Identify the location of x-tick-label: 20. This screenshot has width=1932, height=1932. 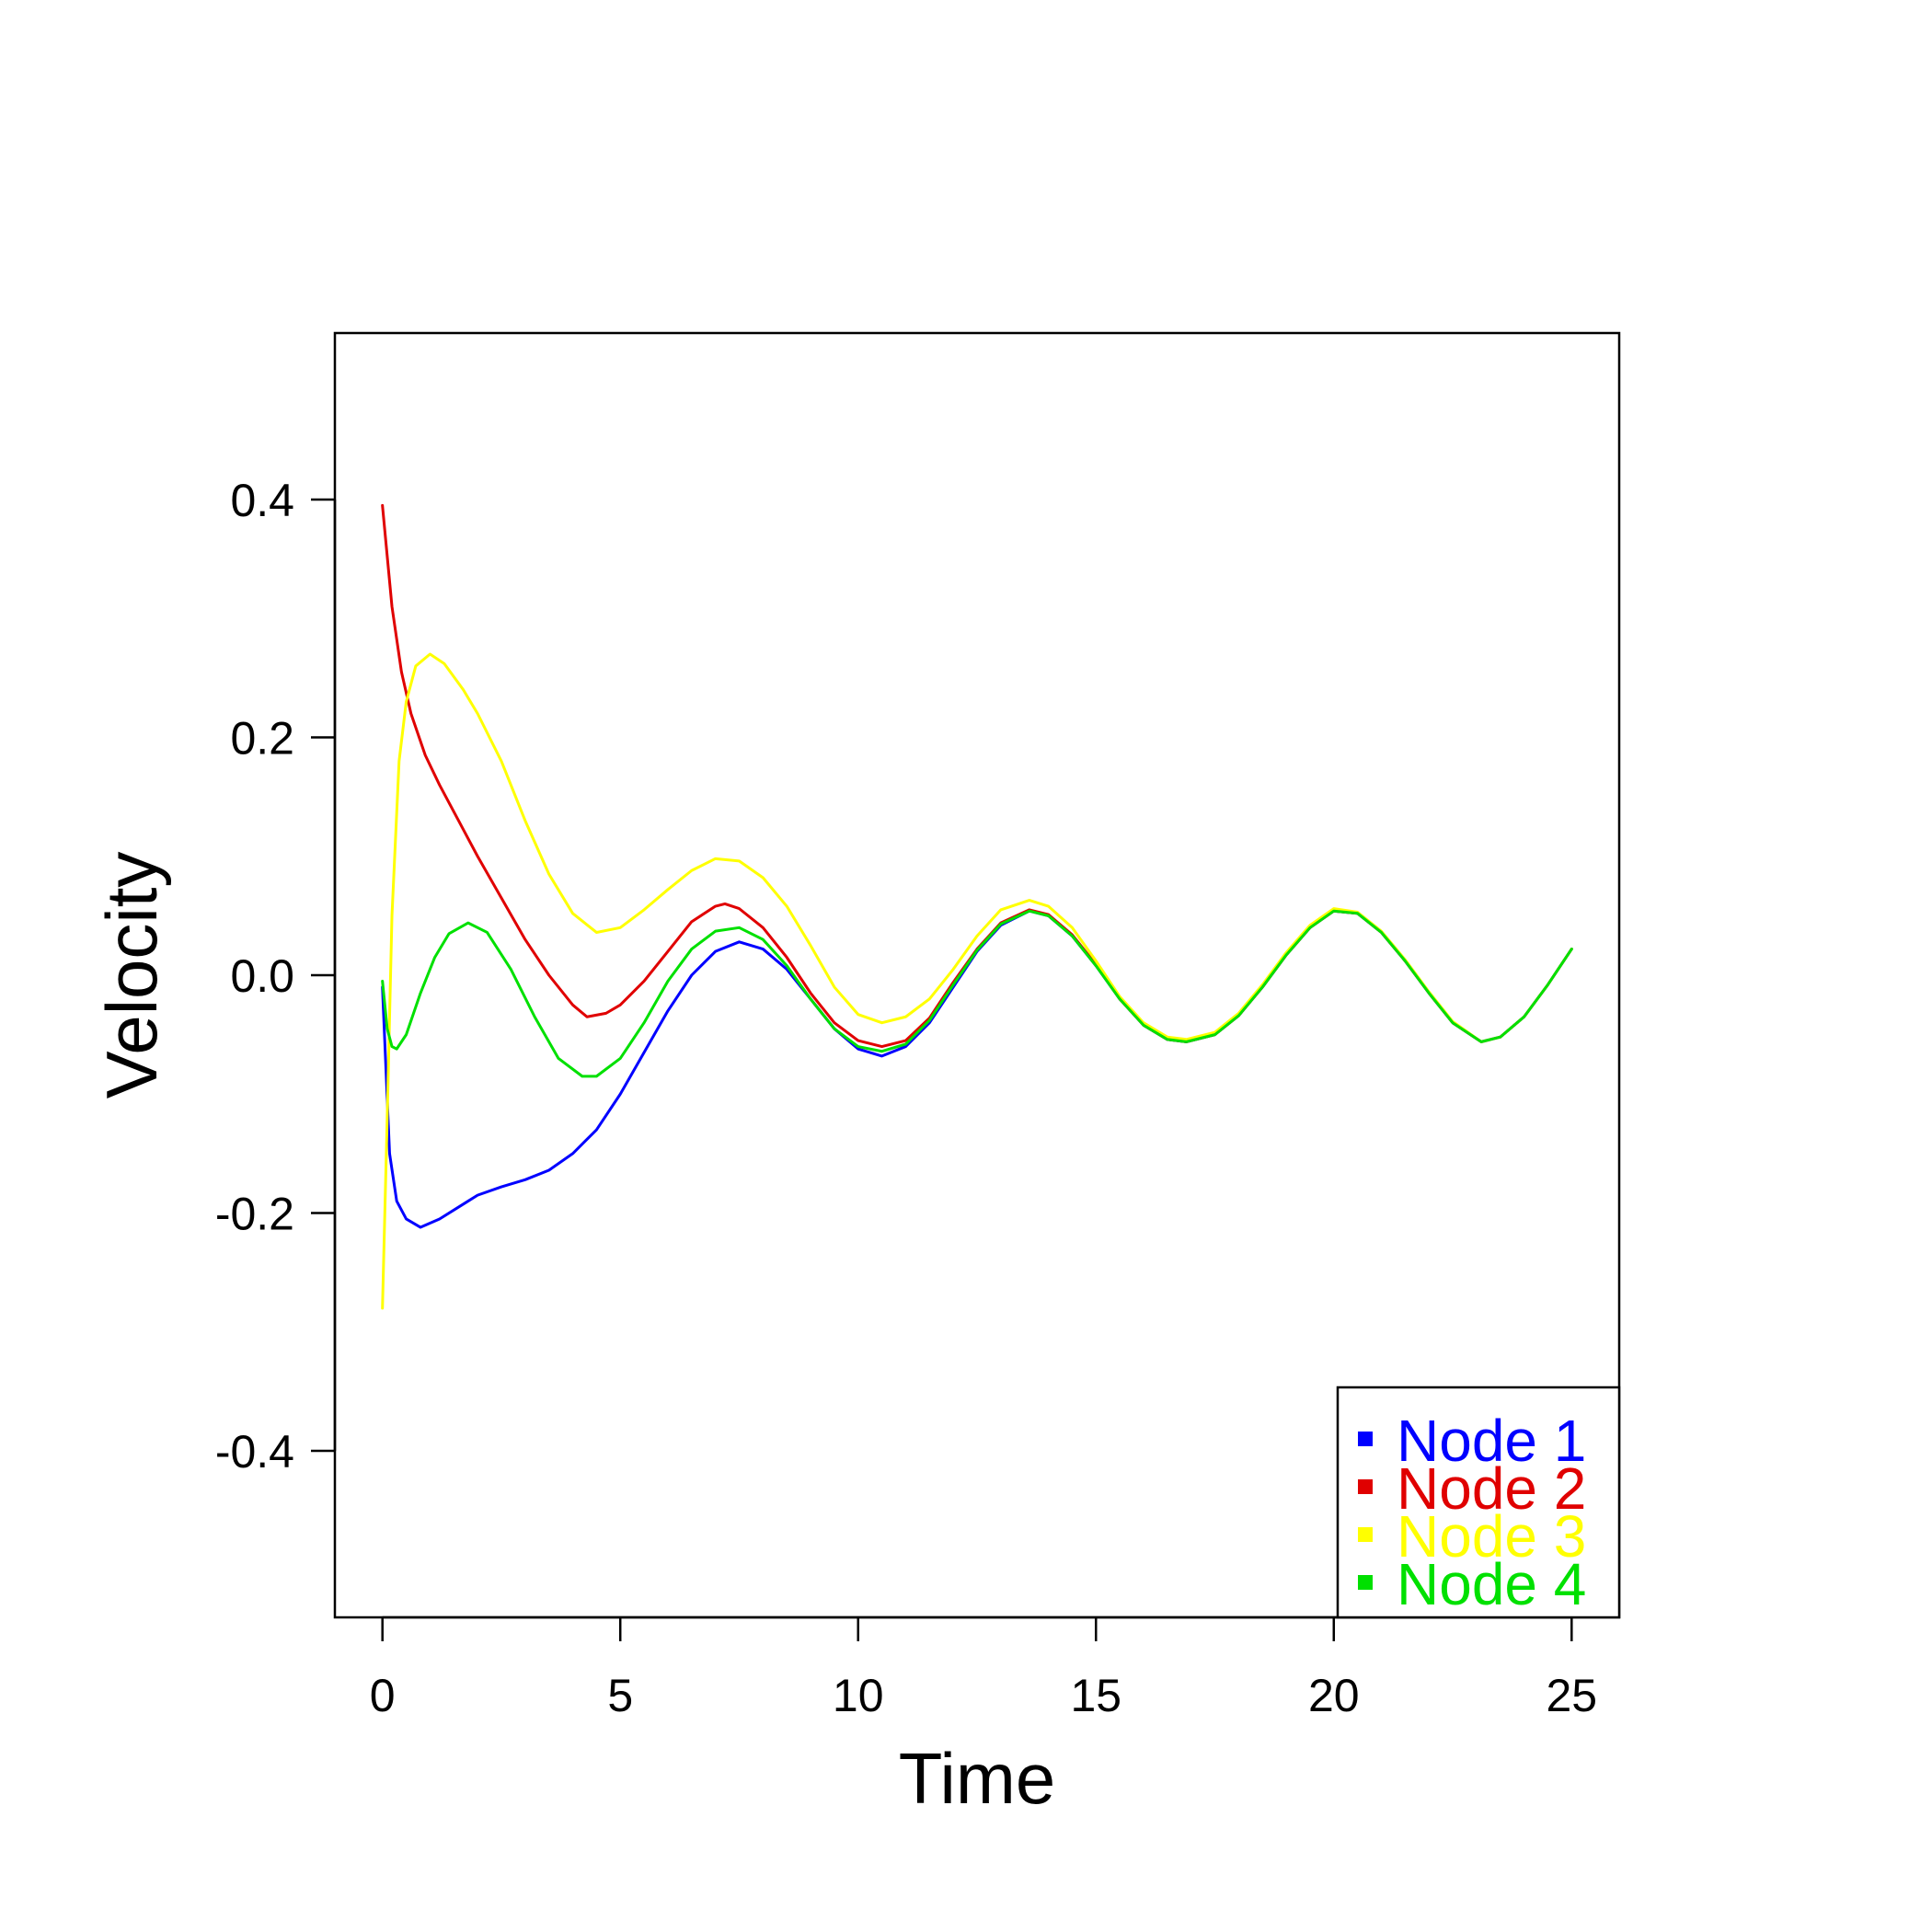
(1334, 1695).